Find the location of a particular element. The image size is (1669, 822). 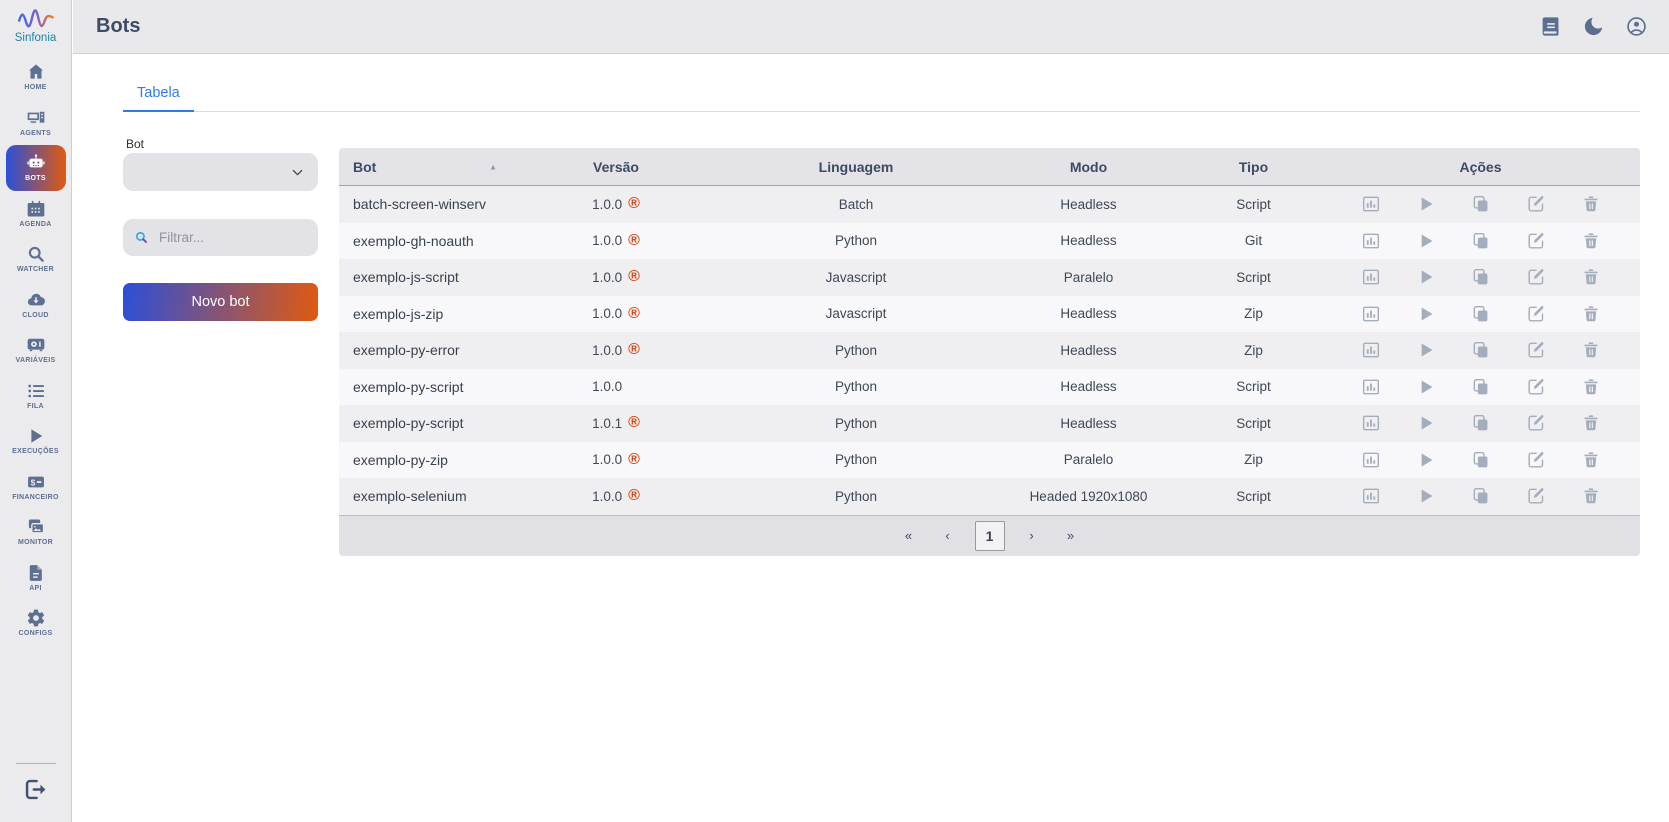

bot-name-cell: exemplo-selenium is located at coordinates (410, 496).